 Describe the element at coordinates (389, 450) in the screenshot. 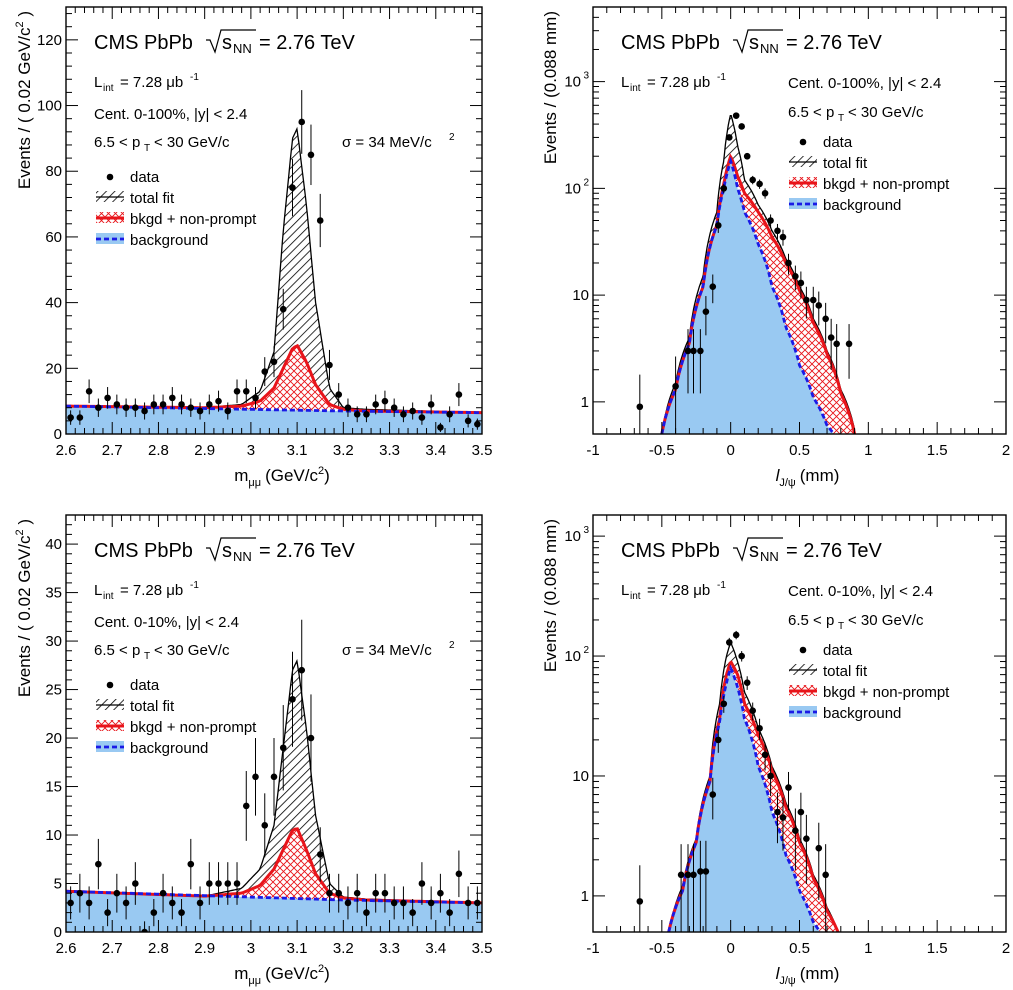

I see `x-tick-label: 3.3` at that location.